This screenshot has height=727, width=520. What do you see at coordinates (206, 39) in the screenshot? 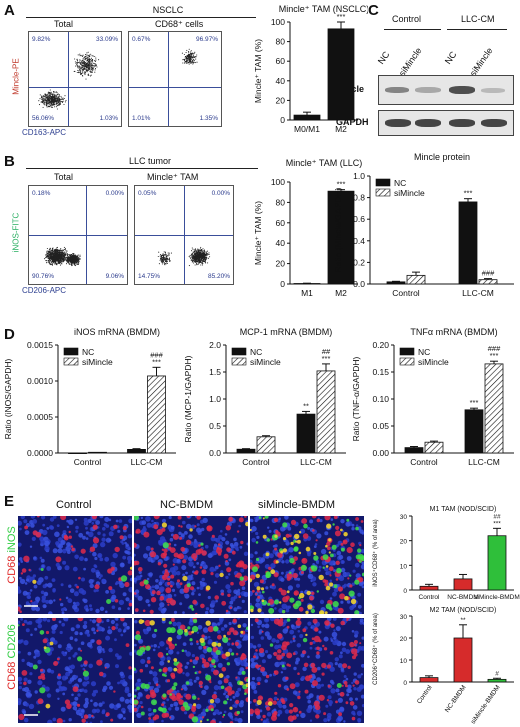
I see `quadrant-ur: 96.97%` at bounding box center [206, 39].